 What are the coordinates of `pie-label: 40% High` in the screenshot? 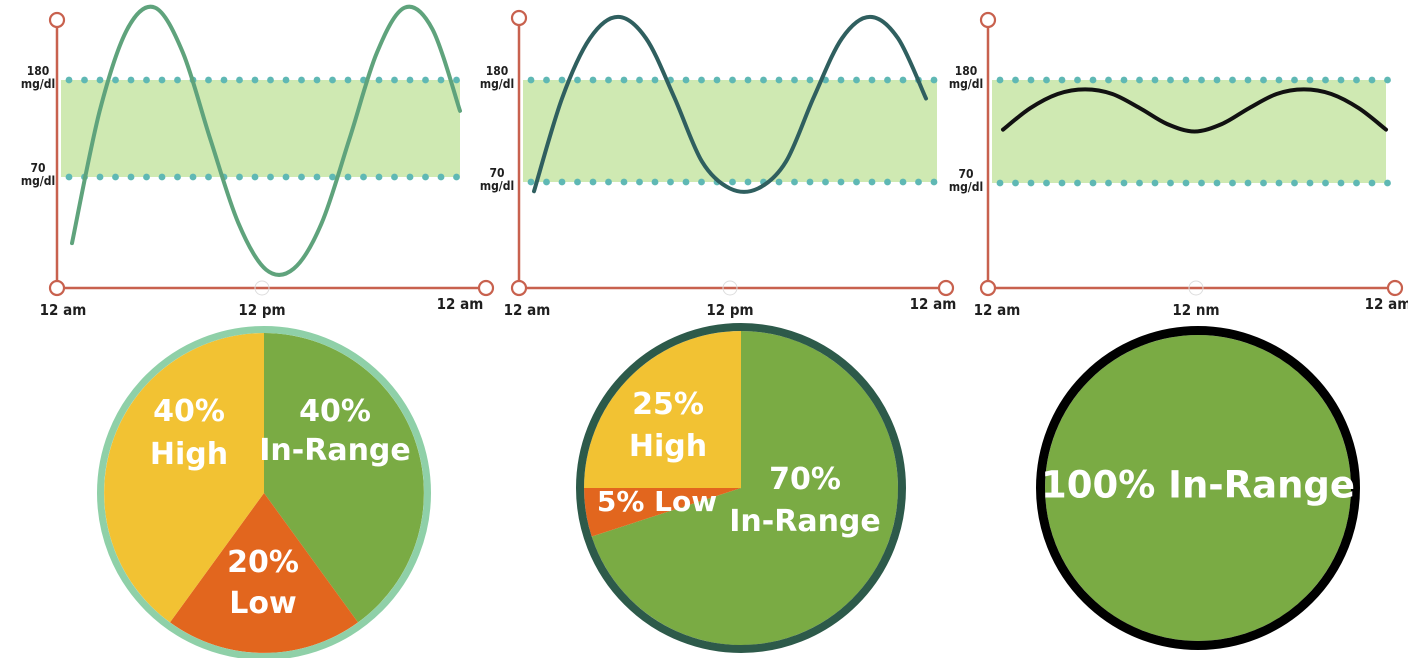 It's located at (189, 433).